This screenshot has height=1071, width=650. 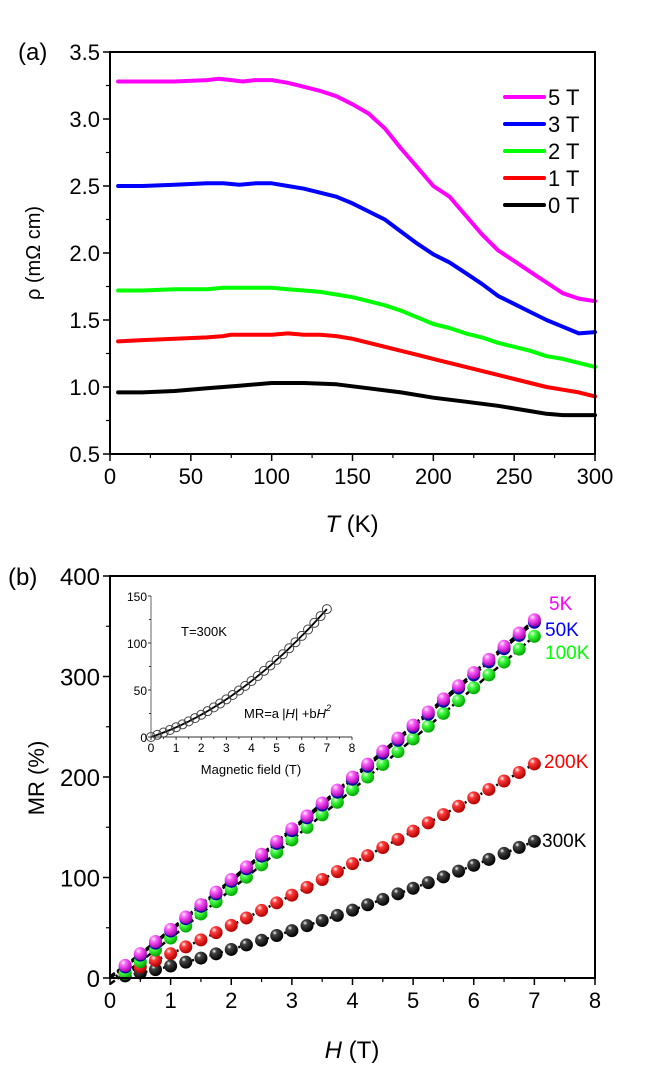 I want to click on inset-x-axis-label: Magnetic field (T), so click(x=251, y=769).